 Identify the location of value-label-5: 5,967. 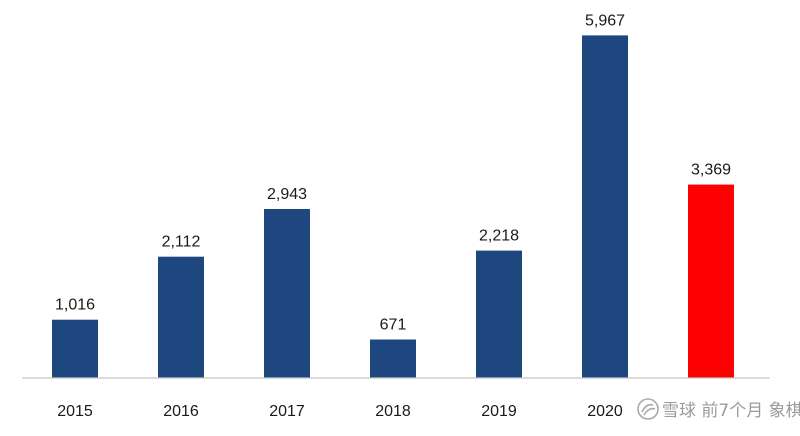
(605, 20).